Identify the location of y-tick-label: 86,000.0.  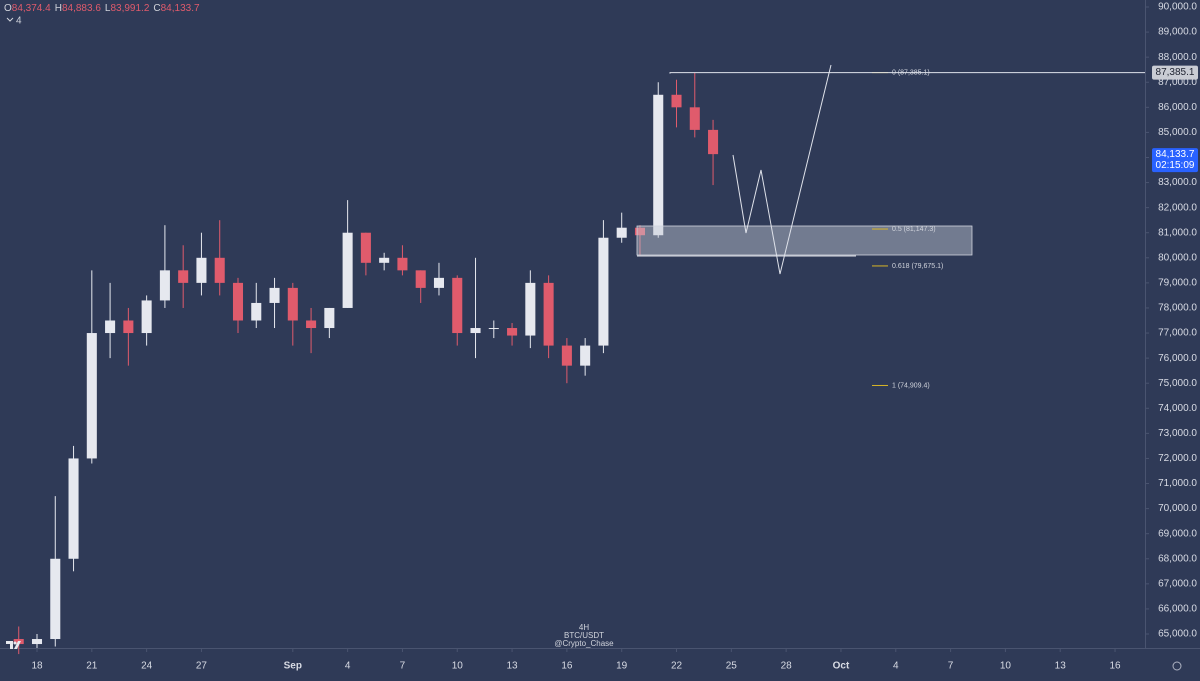
(1177, 107).